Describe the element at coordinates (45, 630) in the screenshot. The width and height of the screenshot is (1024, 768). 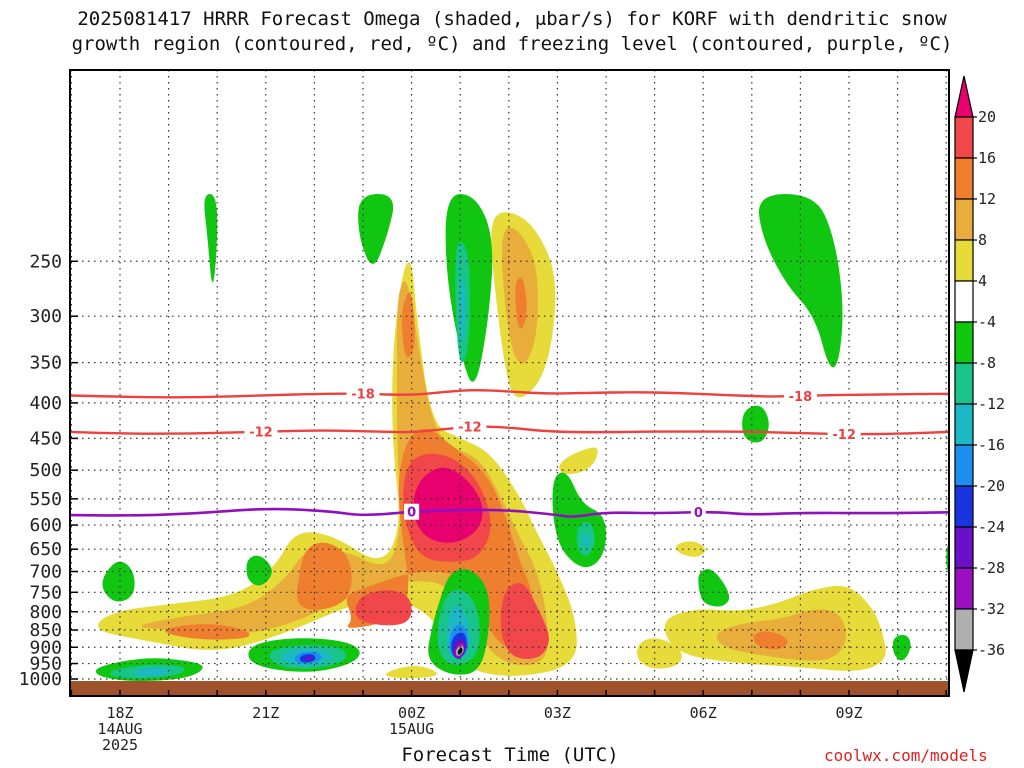
I see `y-tick-label: 850` at that location.